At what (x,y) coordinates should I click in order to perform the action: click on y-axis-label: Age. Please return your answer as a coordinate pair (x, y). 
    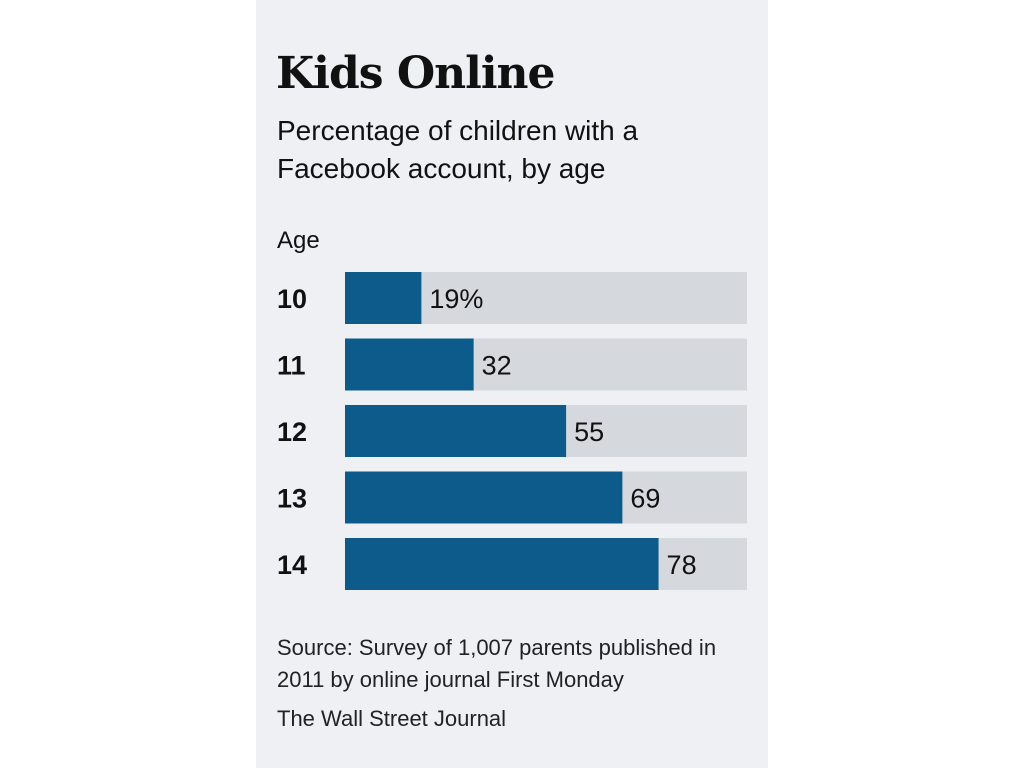
    Looking at the image, I should click on (298, 240).